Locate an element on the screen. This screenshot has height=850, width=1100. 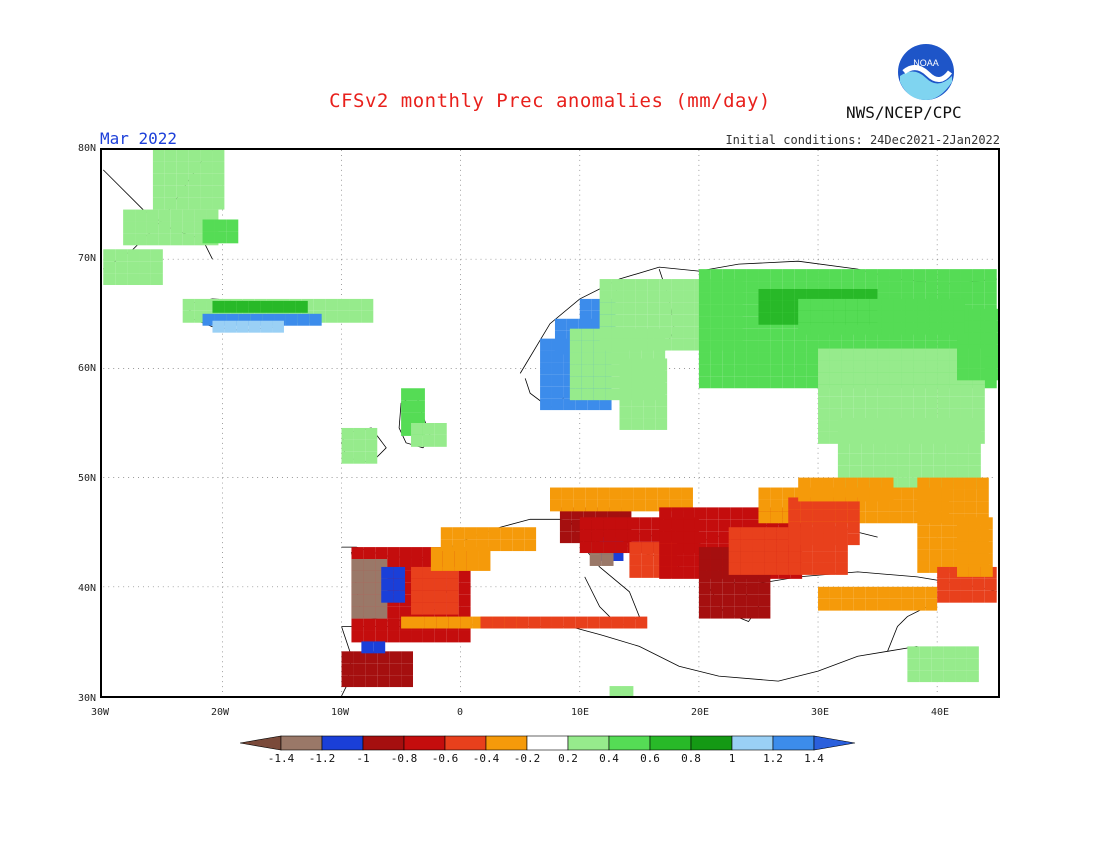
anomaly-cell-b2 is located at coordinates (597, 304).